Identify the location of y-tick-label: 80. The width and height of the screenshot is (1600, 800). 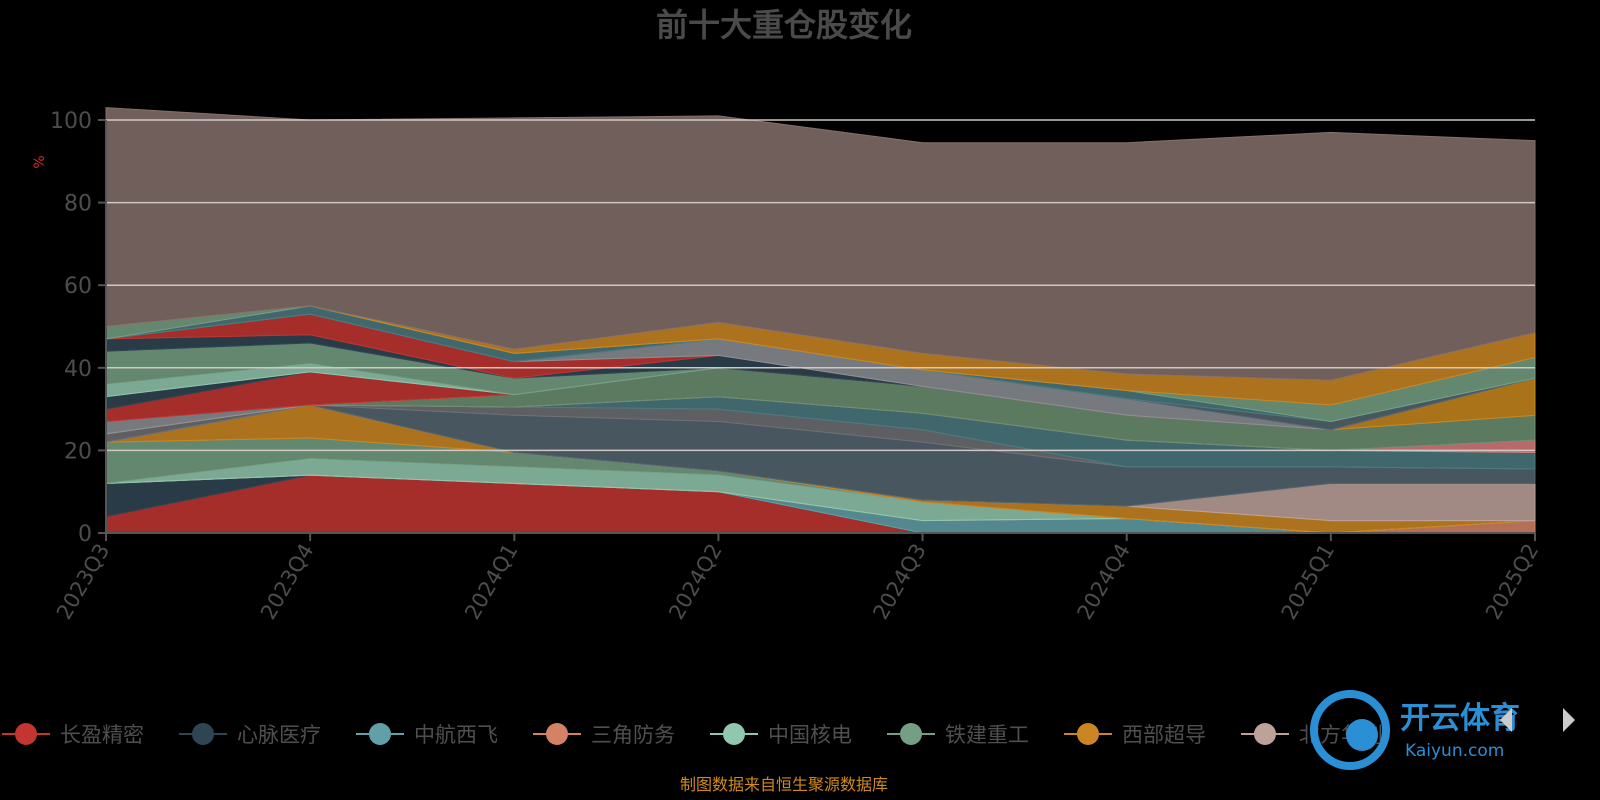
(78, 204).